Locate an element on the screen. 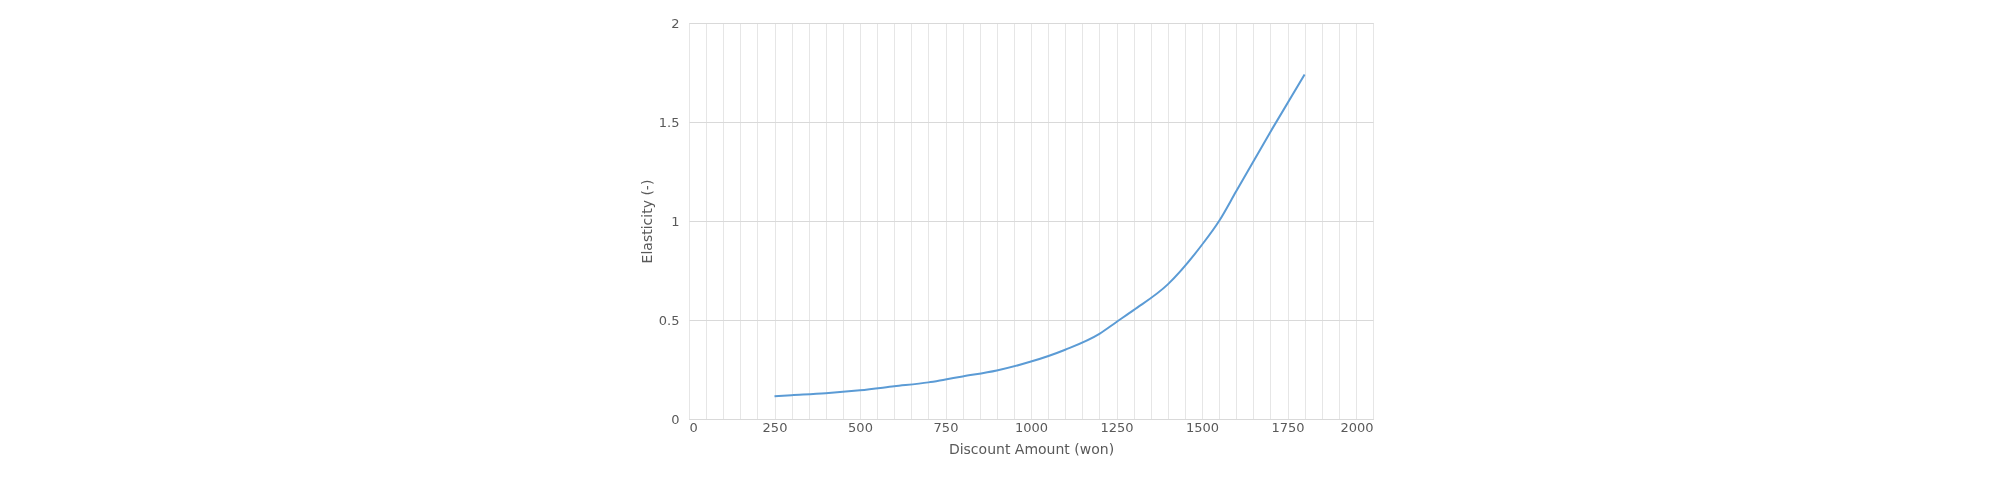 The height and width of the screenshot is (483, 2008). x-tick-label: 250 is located at coordinates (775, 427).